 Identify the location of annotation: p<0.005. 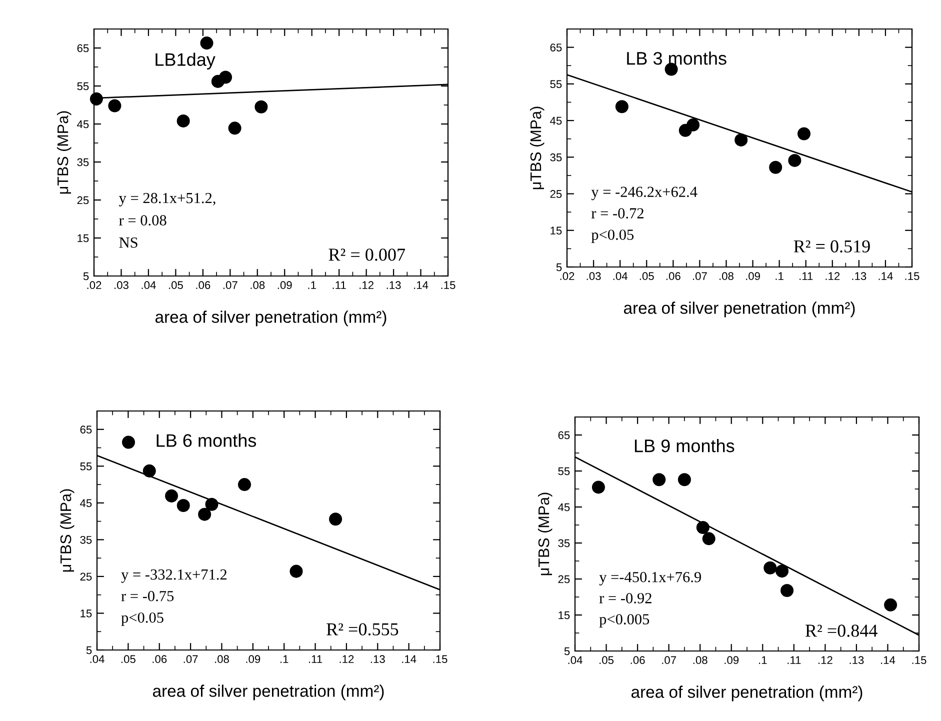
(624, 621).